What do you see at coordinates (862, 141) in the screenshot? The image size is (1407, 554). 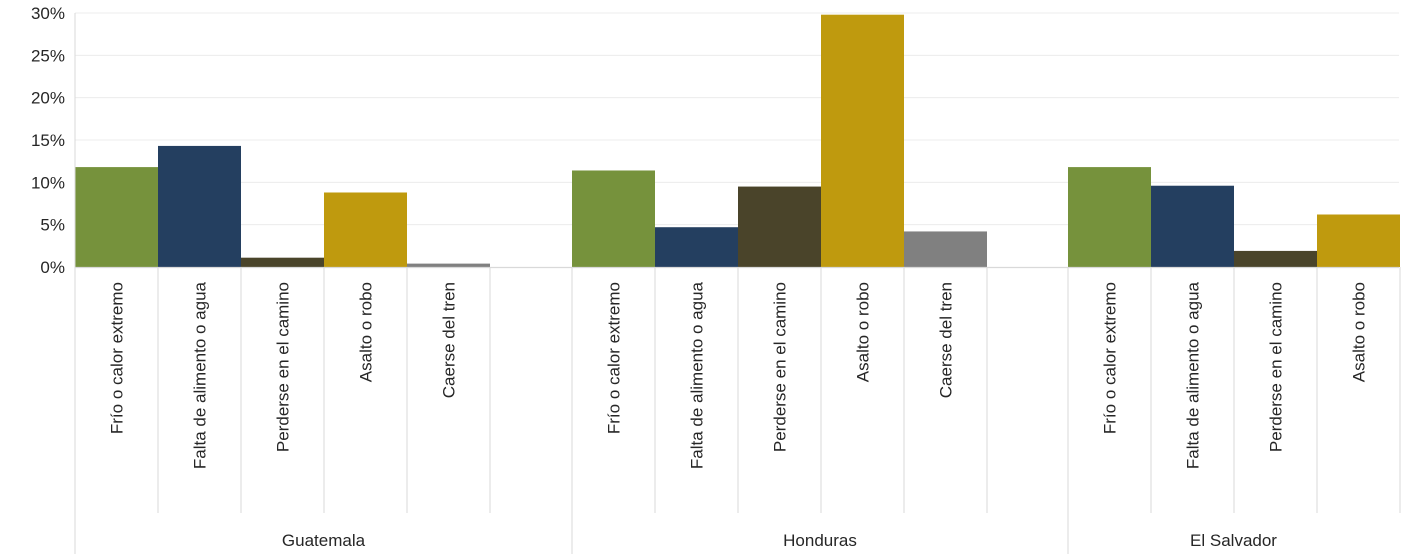 I see `bar-honduras-asalto-o-robo` at bounding box center [862, 141].